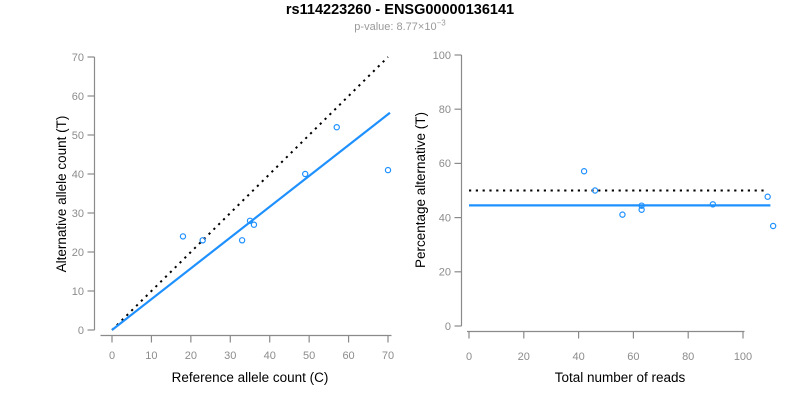 Image resolution: width=800 pixels, height=400 pixels. Describe the element at coordinates (420, 190) in the screenshot. I see `y-axis-label: Percentage alternative (T)` at that location.